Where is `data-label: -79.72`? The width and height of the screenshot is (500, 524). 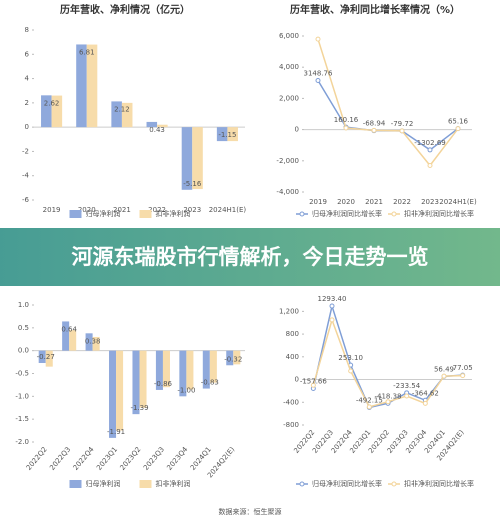 data-label: -79.72 is located at coordinates (402, 124).